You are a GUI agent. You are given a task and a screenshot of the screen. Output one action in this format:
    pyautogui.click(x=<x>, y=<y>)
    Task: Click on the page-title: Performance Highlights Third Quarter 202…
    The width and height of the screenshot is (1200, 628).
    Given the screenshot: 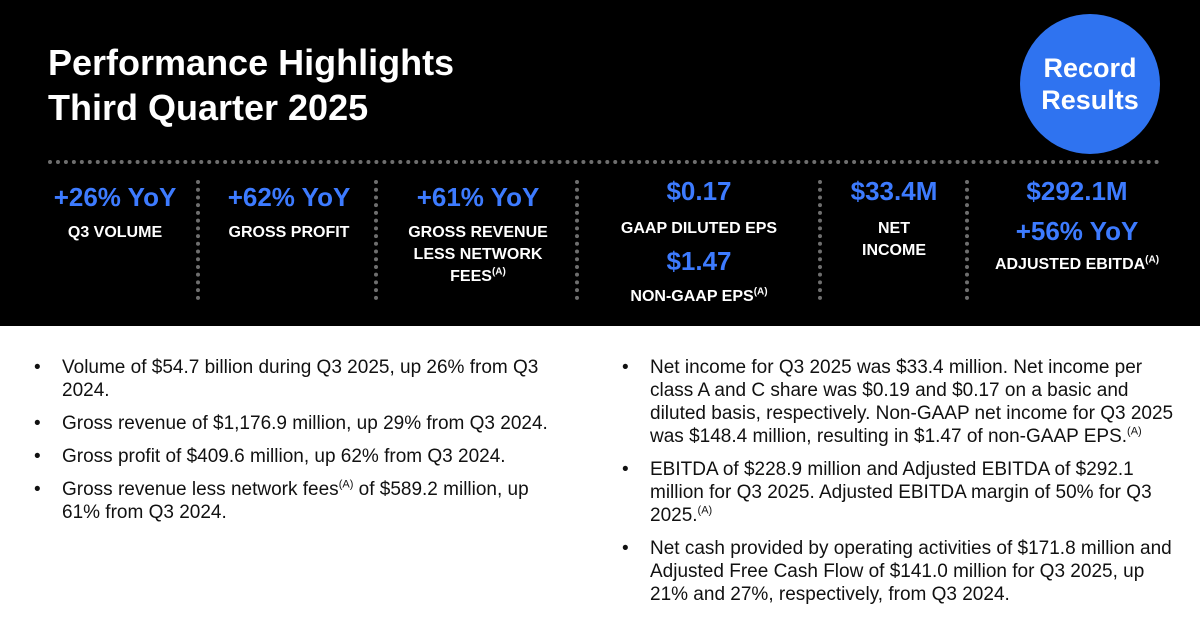 What is the action you would take?
    pyautogui.click(x=251, y=85)
    